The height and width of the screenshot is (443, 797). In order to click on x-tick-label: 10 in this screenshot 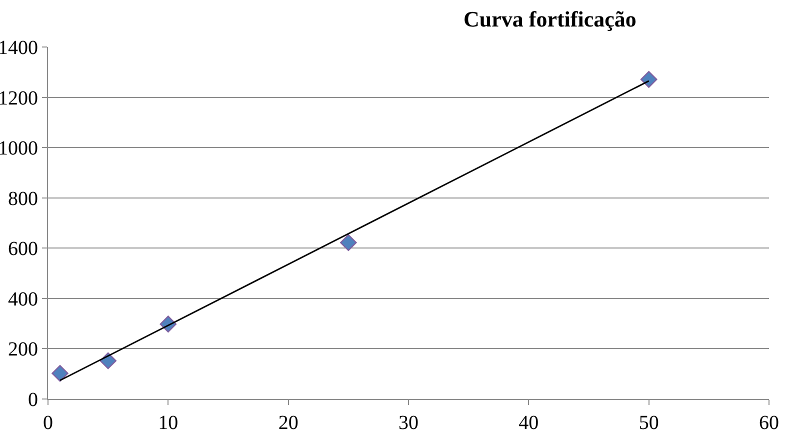, I will do `click(168, 423)`.